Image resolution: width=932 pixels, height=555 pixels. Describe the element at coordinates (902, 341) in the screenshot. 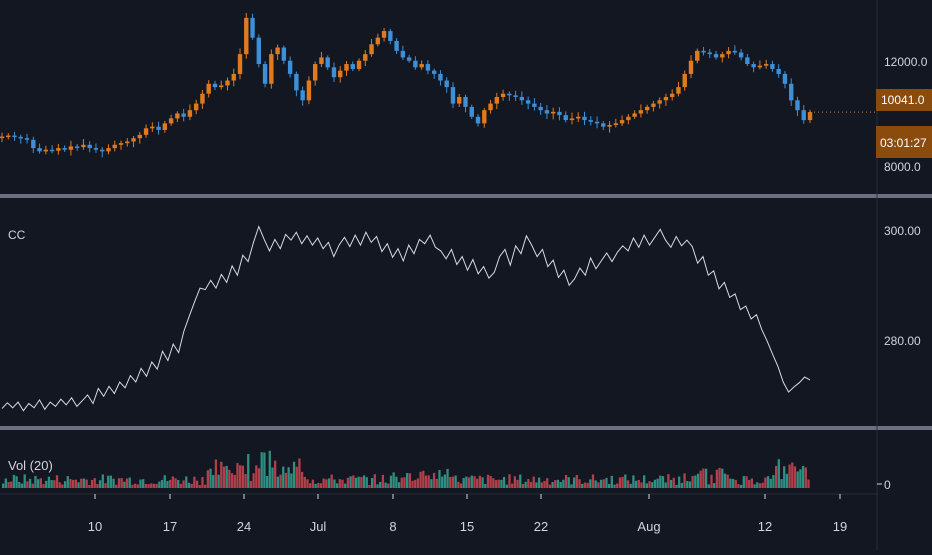

I see `cc-tick-280: 280.00` at that location.